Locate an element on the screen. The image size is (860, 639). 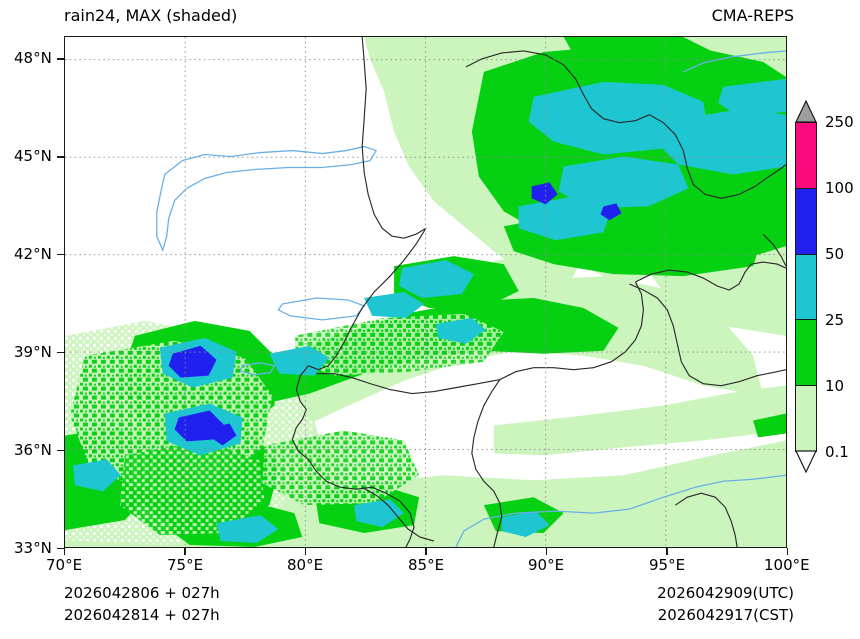
x-axis-label: 75°E is located at coordinates (185, 565).